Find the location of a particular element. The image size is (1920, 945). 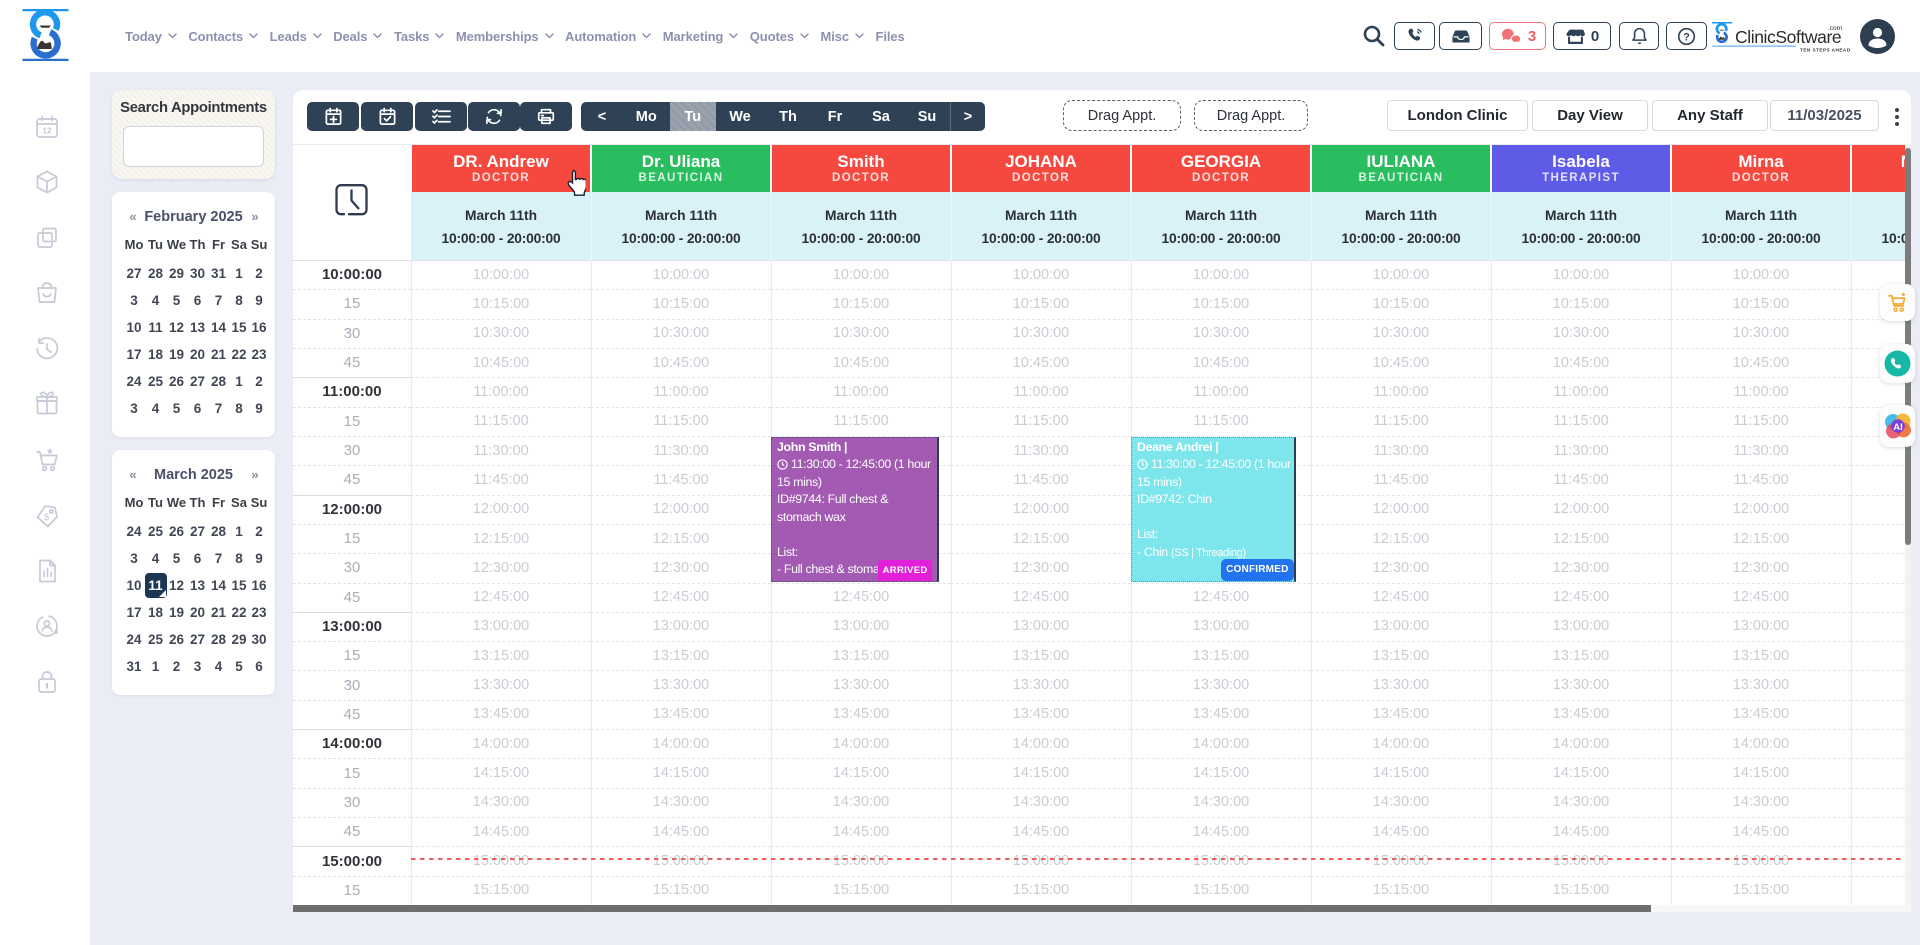

svg-text: .com is located at coordinates (1835, 28).